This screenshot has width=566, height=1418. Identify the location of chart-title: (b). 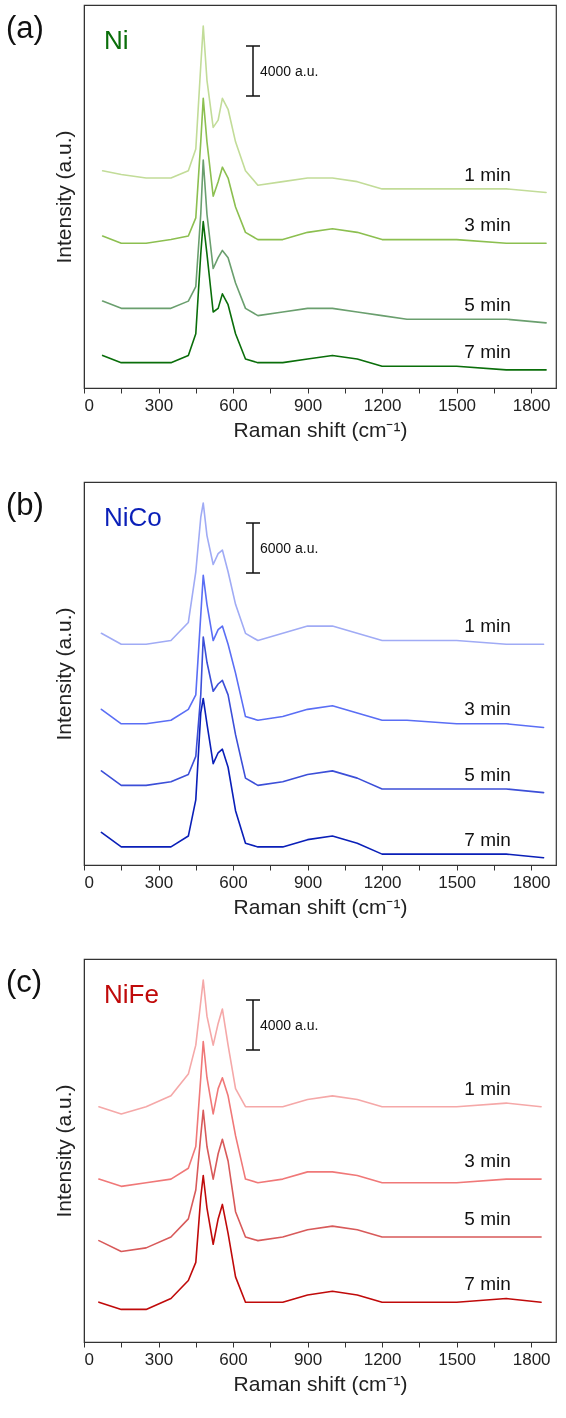
(25, 504).